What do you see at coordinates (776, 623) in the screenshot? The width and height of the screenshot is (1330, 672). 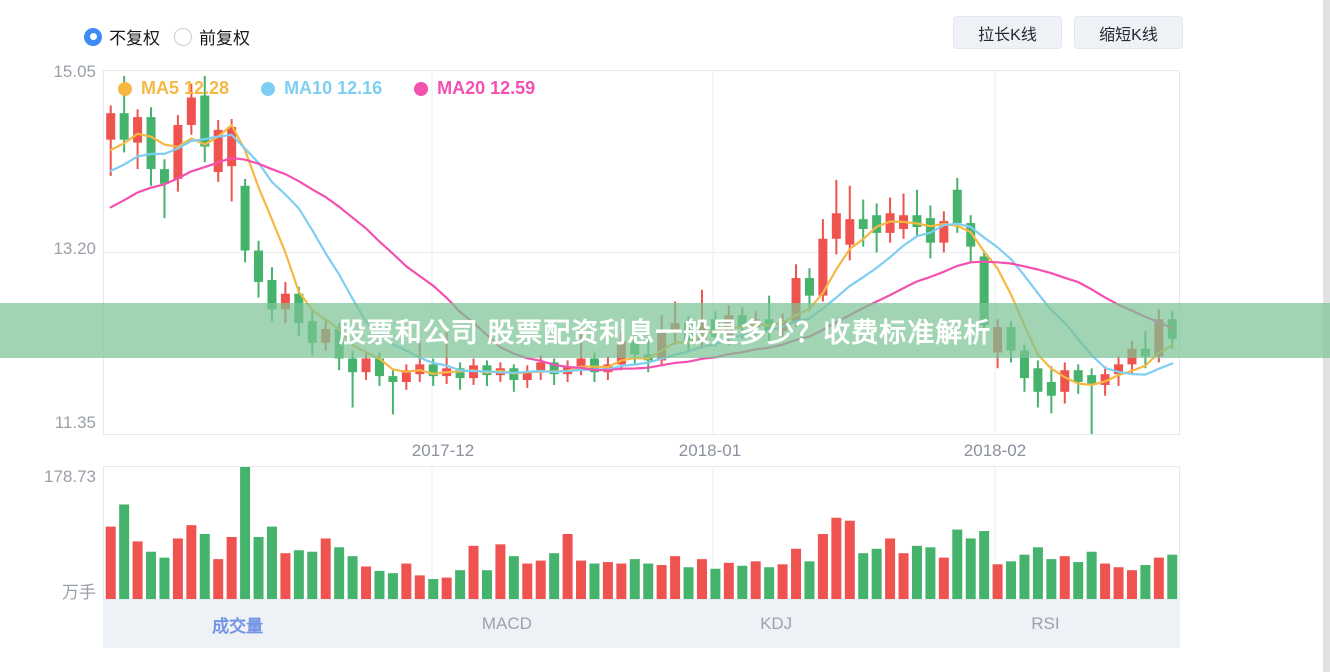 I see `tab-kdj: KDJ` at bounding box center [776, 623].